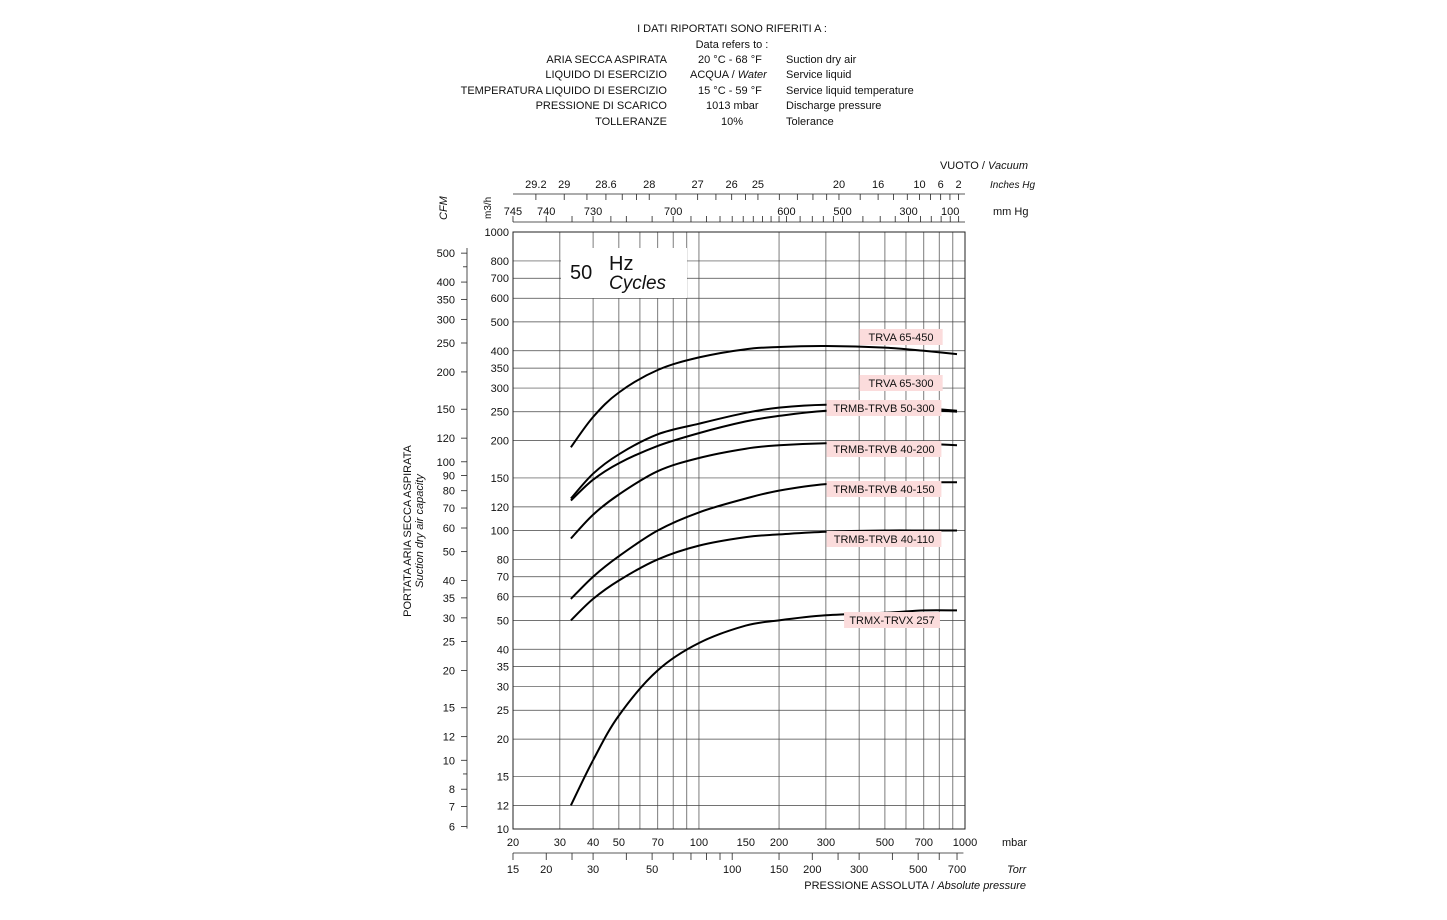  I want to click on x-tick-label-torr: 150, so click(779, 870).